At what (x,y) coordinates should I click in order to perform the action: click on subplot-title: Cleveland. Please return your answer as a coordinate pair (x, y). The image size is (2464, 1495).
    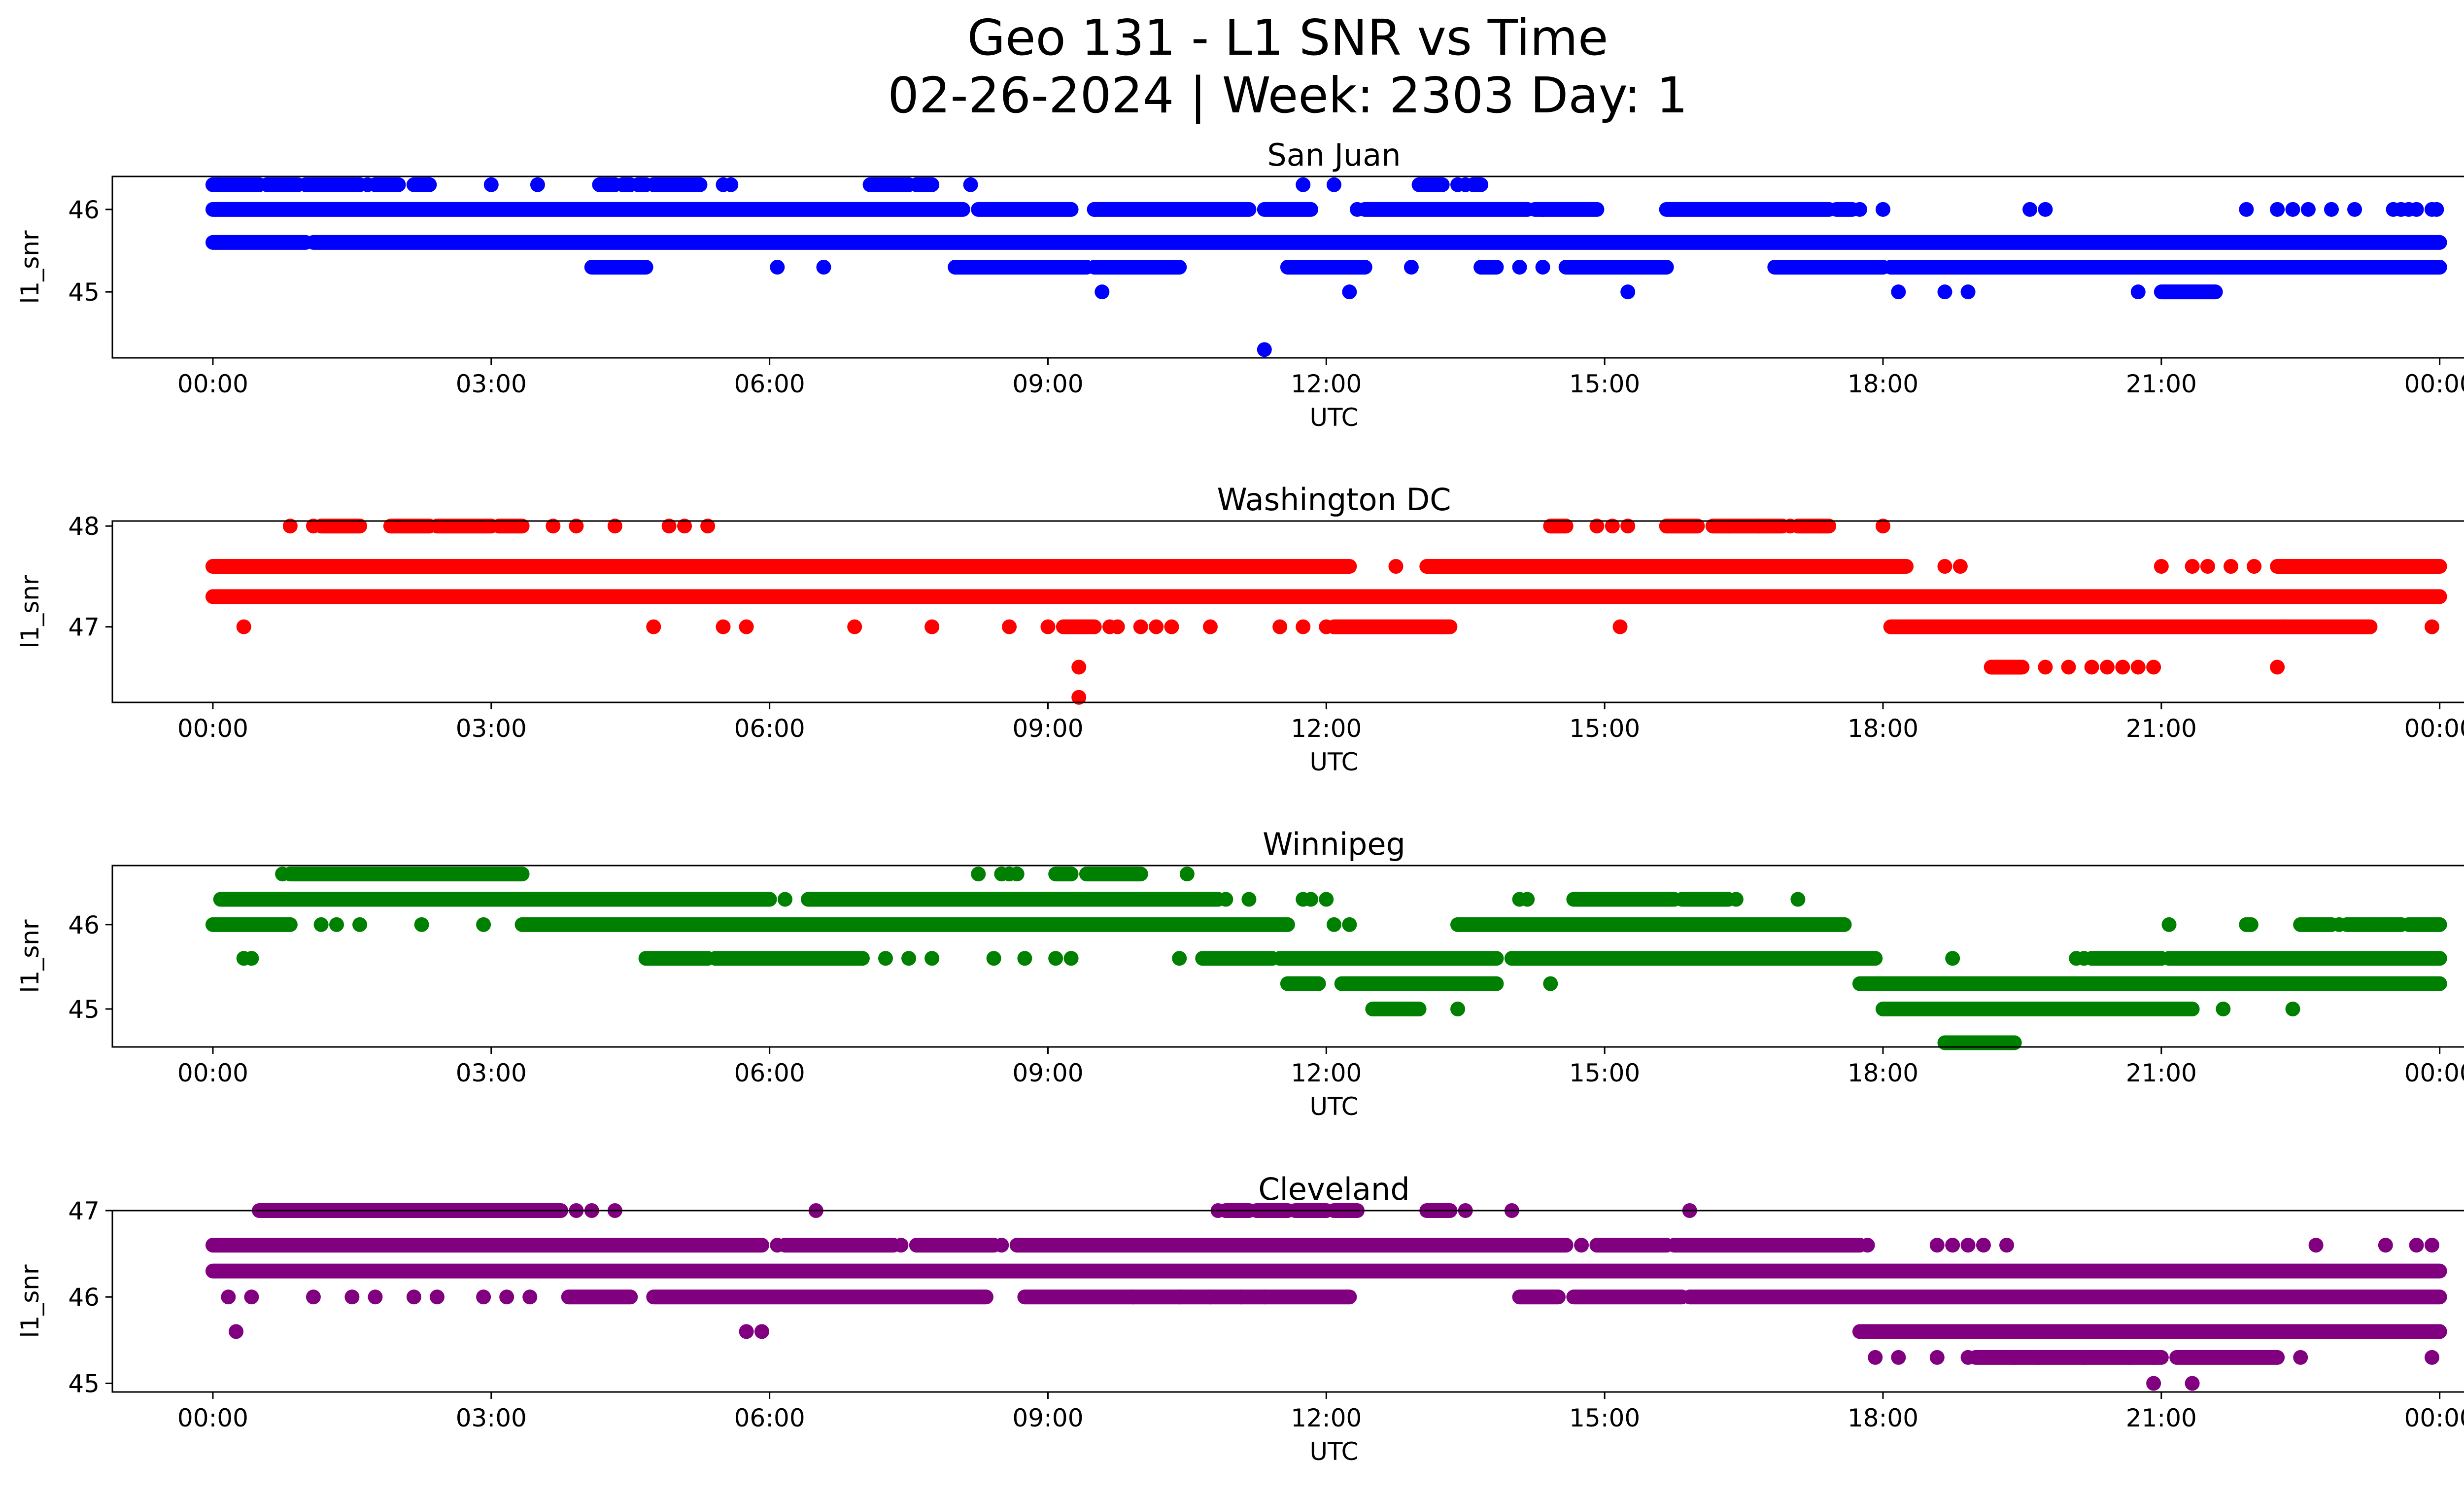
    Looking at the image, I should click on (1333, 1189).